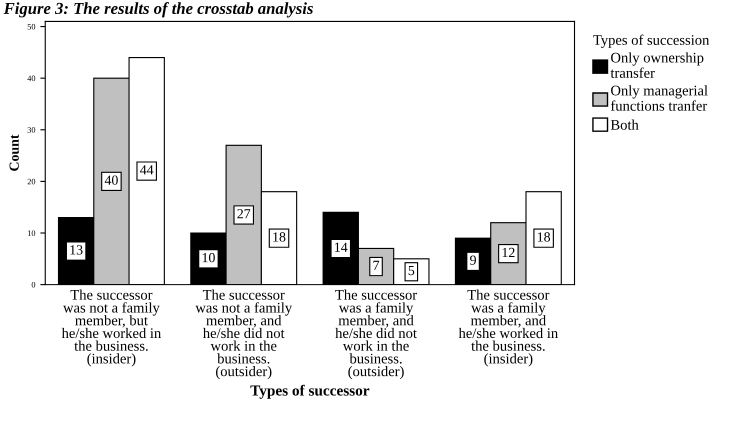 The width and height of the screenshot is (730, 428). What do you see at coordinates (32, 181) in the screenshot?
I see `y-tick-label: 20` at bounding box center [32, 181].